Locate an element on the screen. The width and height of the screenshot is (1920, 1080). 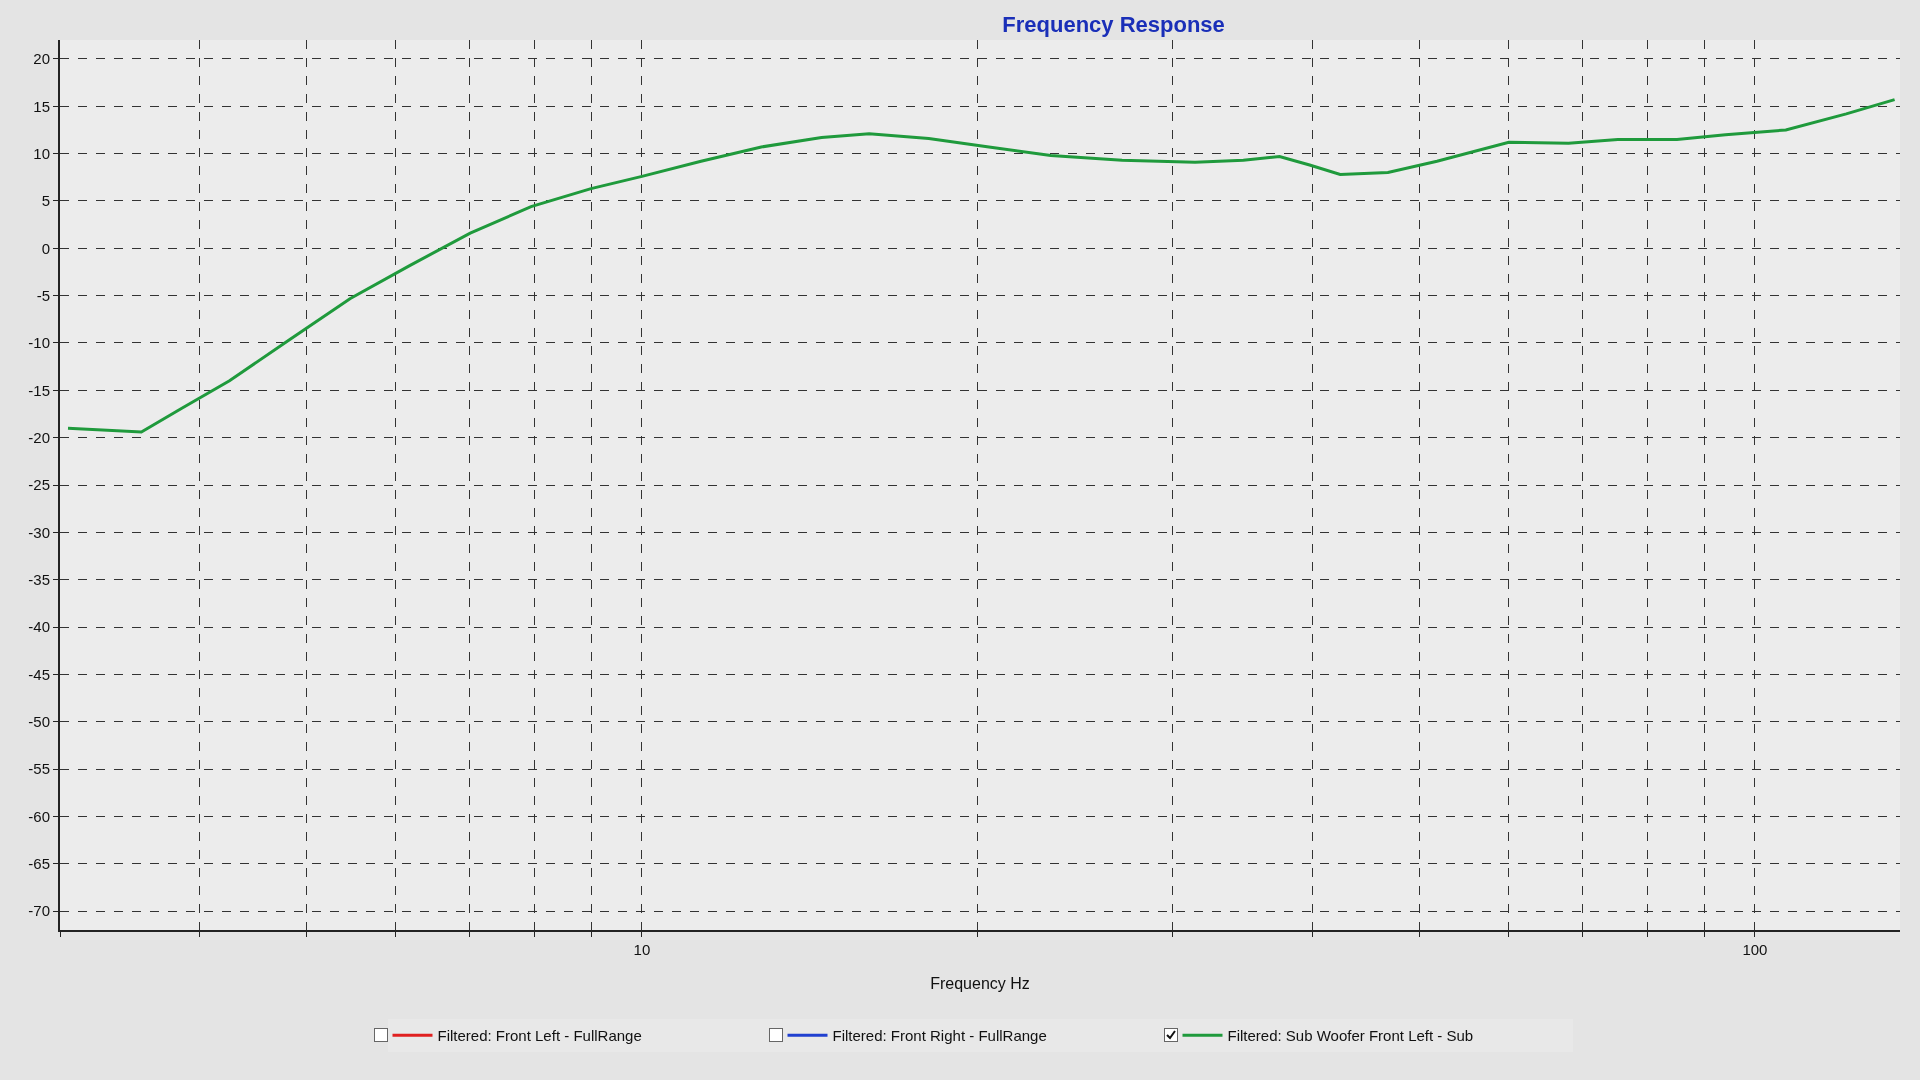
x-tick-label: 100 is located at coordinates (1755, 949).